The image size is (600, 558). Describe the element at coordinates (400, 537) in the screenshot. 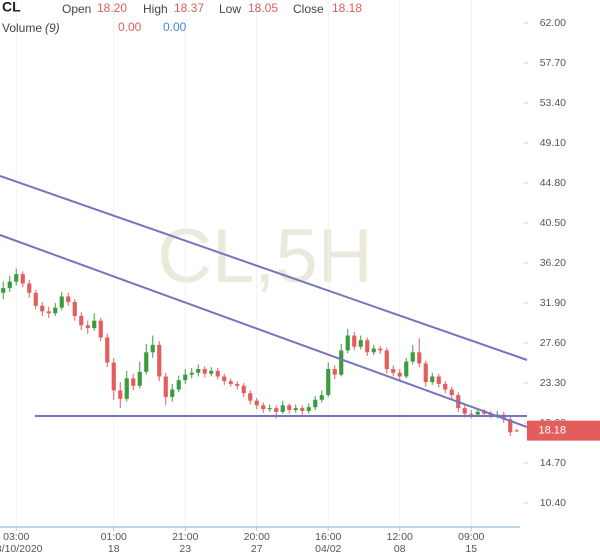

I see `x-tick-label: 12:00` at that location.